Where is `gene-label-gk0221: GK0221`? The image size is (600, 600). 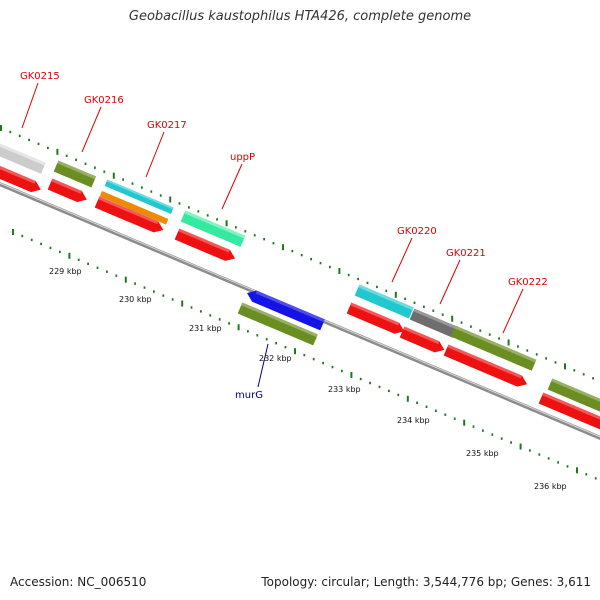 gene-label-gk0221: GK0221 is located at coordinates (466, 253).